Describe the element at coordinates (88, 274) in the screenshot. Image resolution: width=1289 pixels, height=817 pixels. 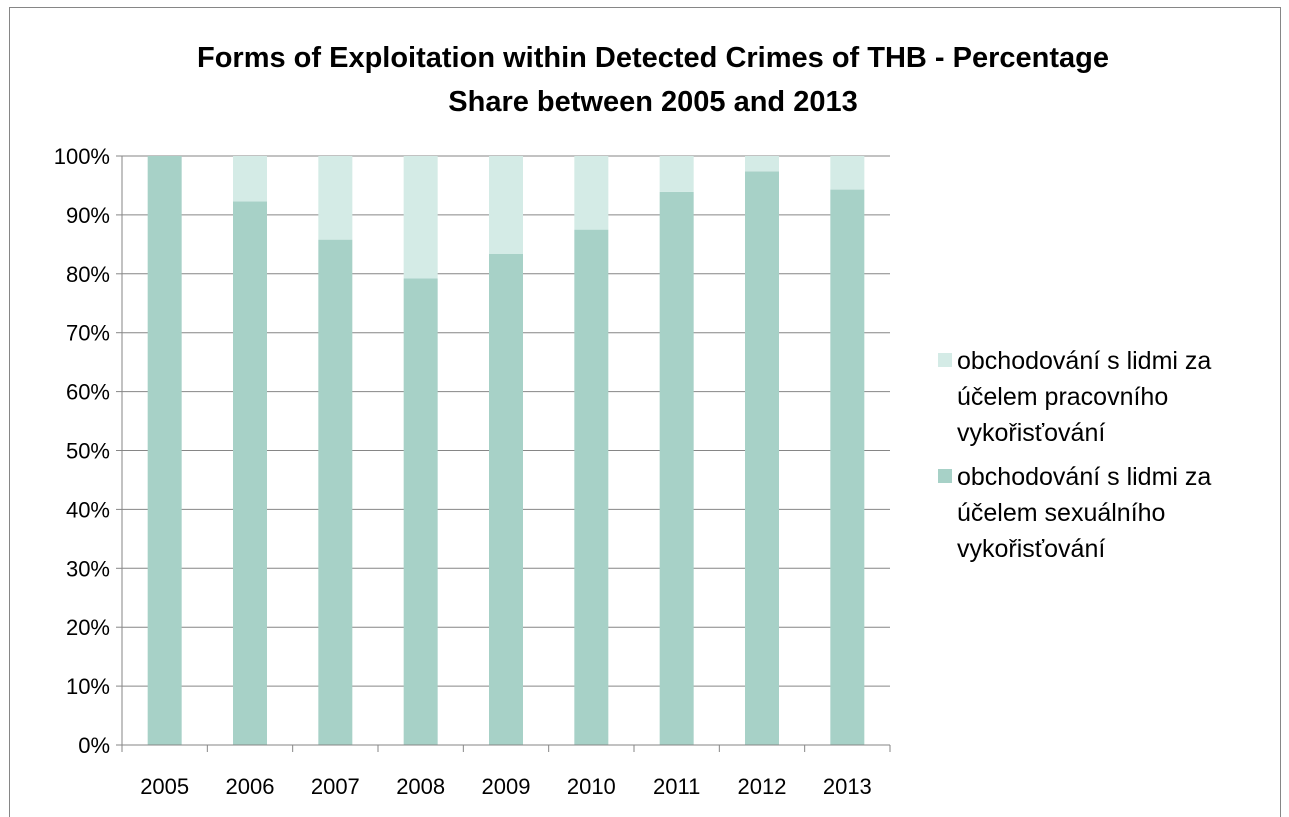
I see `y-tick-label: 80%` at that location.